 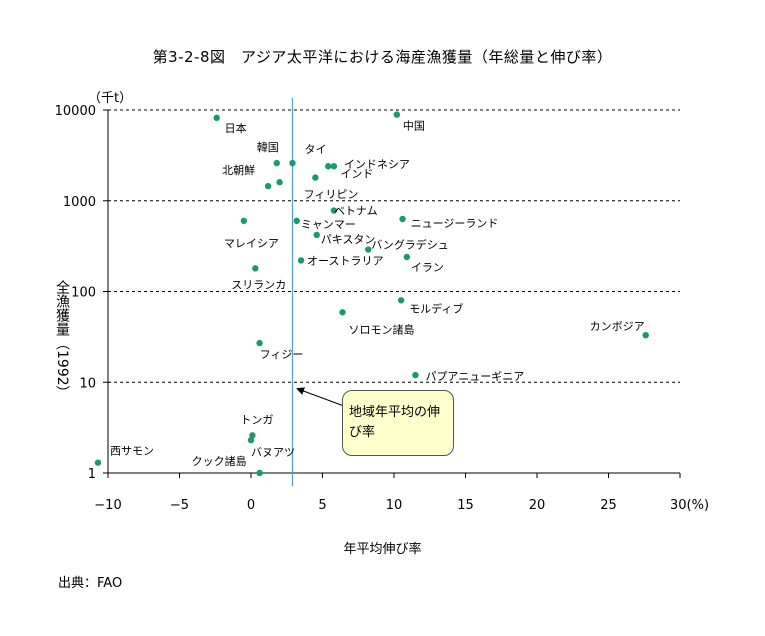 What do you see at coordinates (537, 505) in the screenshot?
I see `x-tick-label: 20` at bounding box center [537, 505].